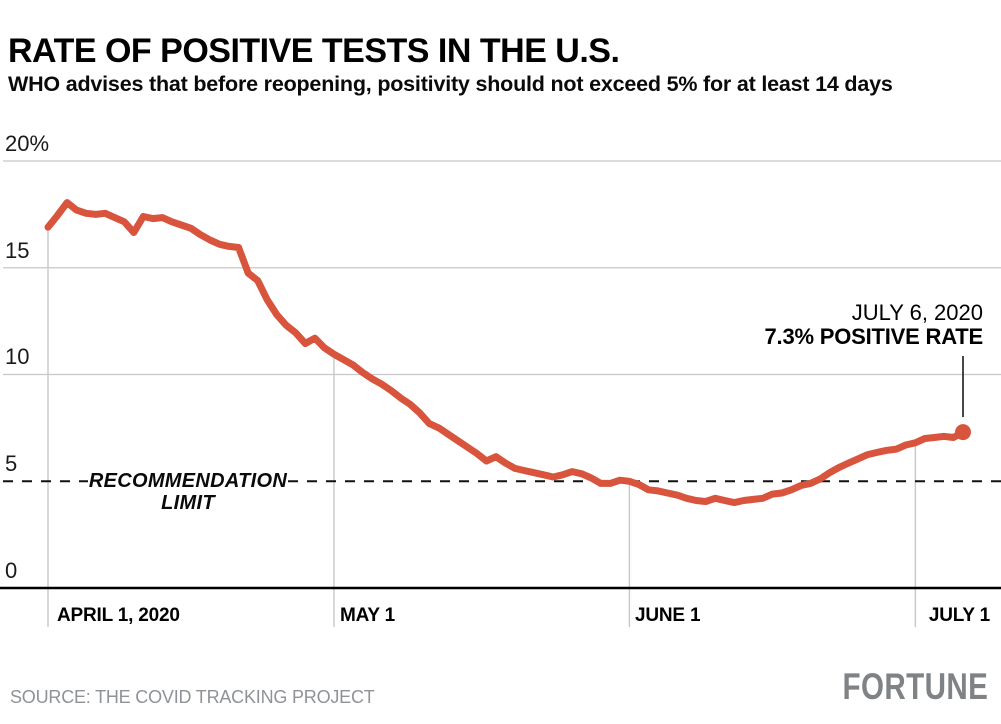  Describe the element at coordinates (17, 356) in the screenshot. I see `y-label-10: 10` at that location.